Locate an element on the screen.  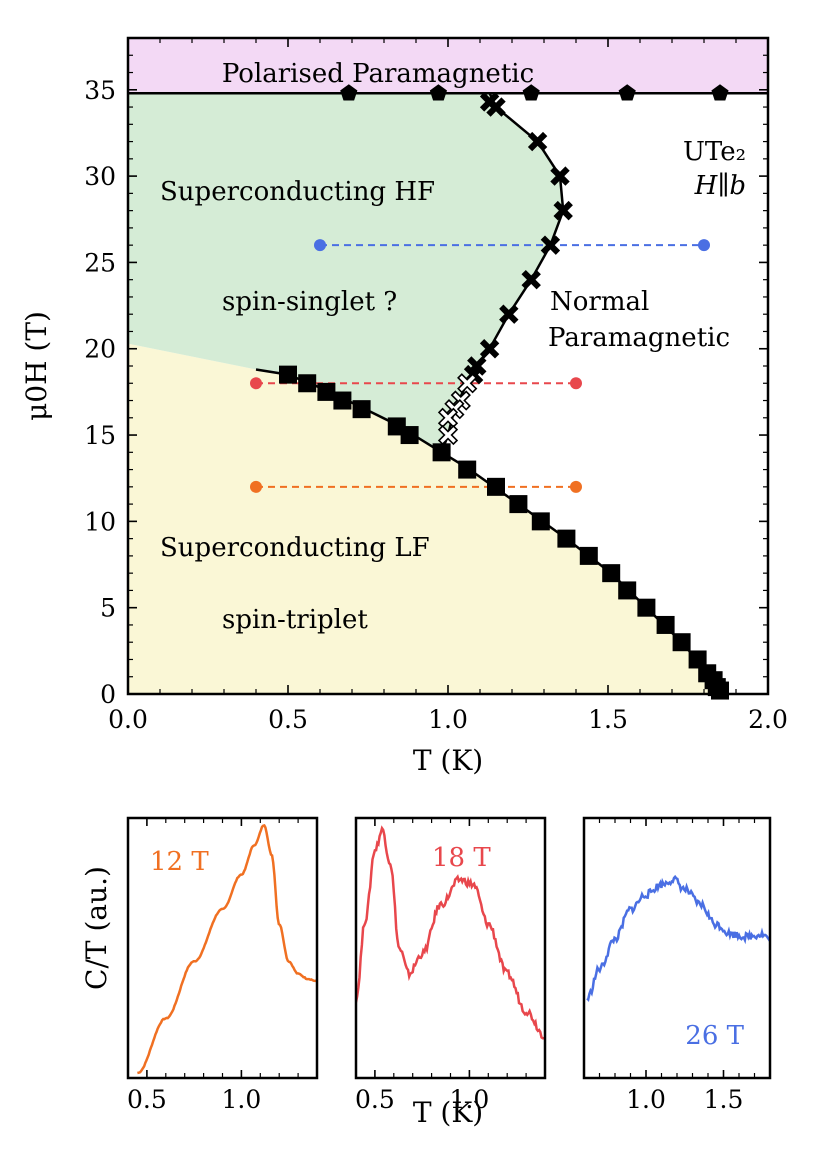
label-compound: UTe₂ is located at coordinates (714, 152).